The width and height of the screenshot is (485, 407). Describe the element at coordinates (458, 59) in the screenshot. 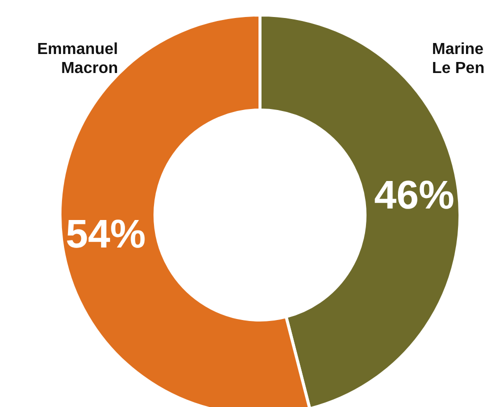

I see `slice-label: Marine Le Pen` at that location.